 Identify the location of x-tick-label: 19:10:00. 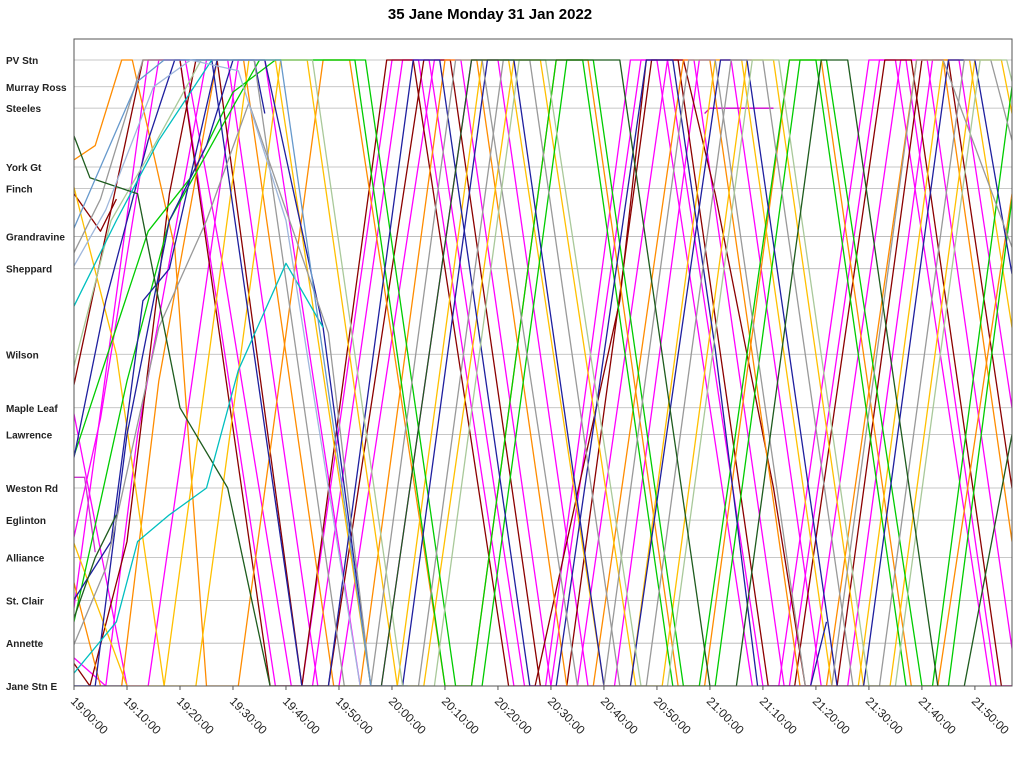
(142, 715).